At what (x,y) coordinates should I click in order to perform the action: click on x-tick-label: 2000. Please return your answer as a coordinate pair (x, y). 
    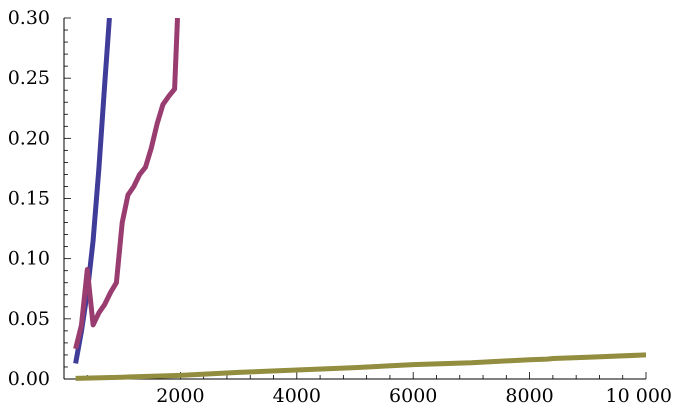
    Looking at the image, I should click on (180, 396).